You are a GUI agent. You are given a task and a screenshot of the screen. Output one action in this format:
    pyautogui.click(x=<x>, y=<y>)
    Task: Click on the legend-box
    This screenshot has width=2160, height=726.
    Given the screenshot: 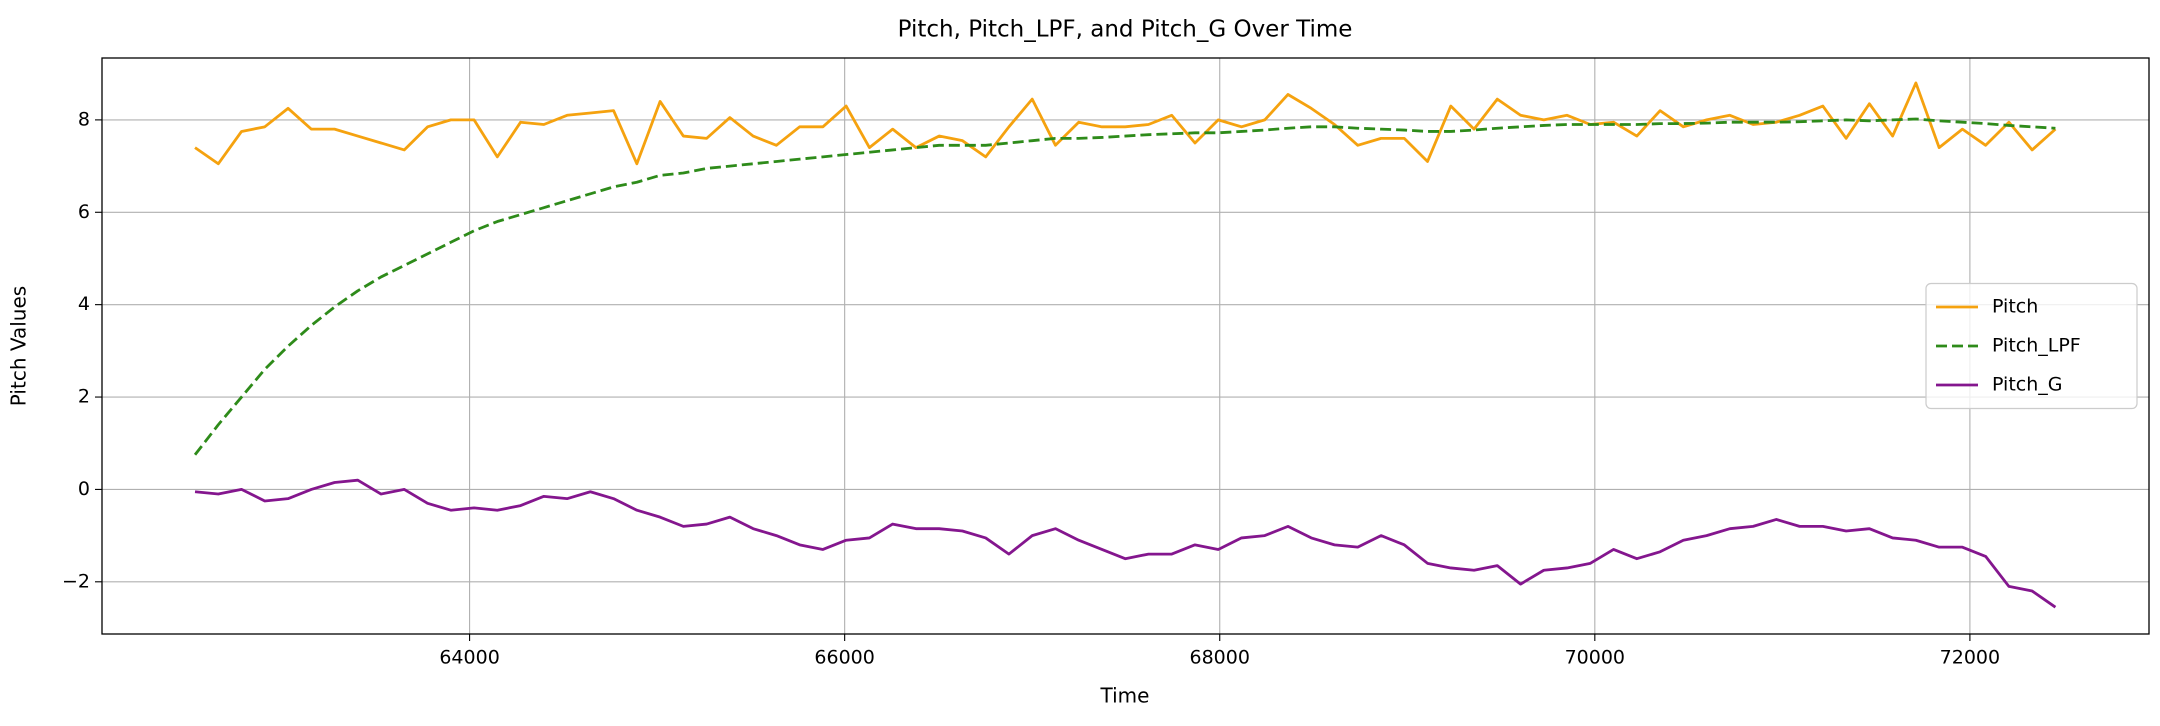 What is the action you would take?
    pyautogui.click(x=2031, y=346)
    